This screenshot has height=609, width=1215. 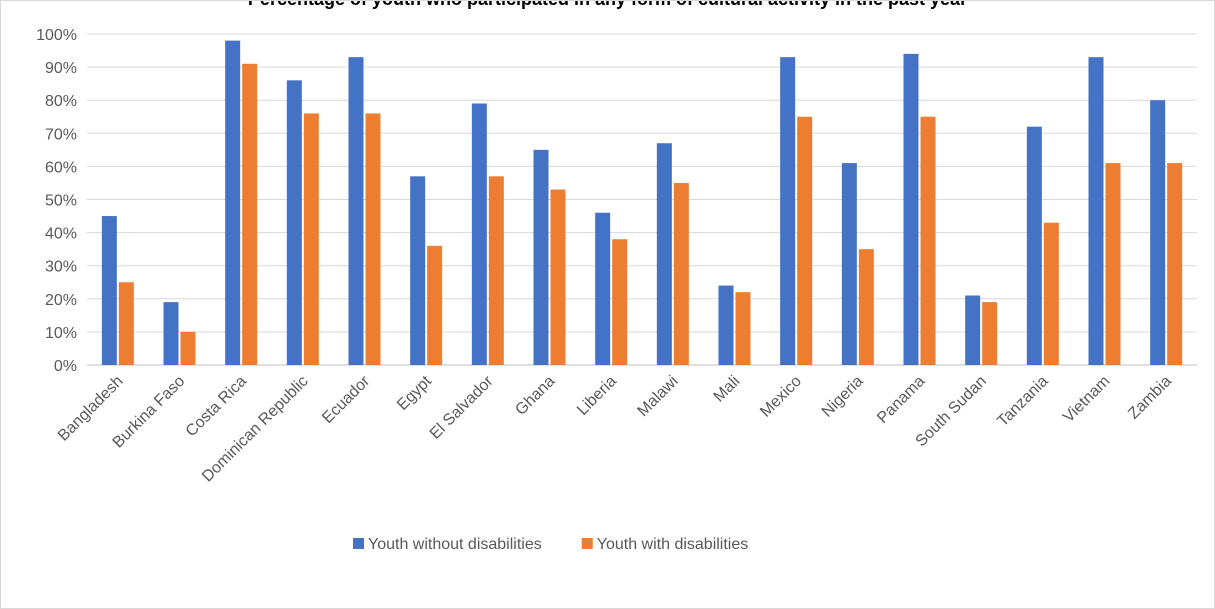 I want to click on x-tick-label: Nigeria, so click(x=843, y=397).